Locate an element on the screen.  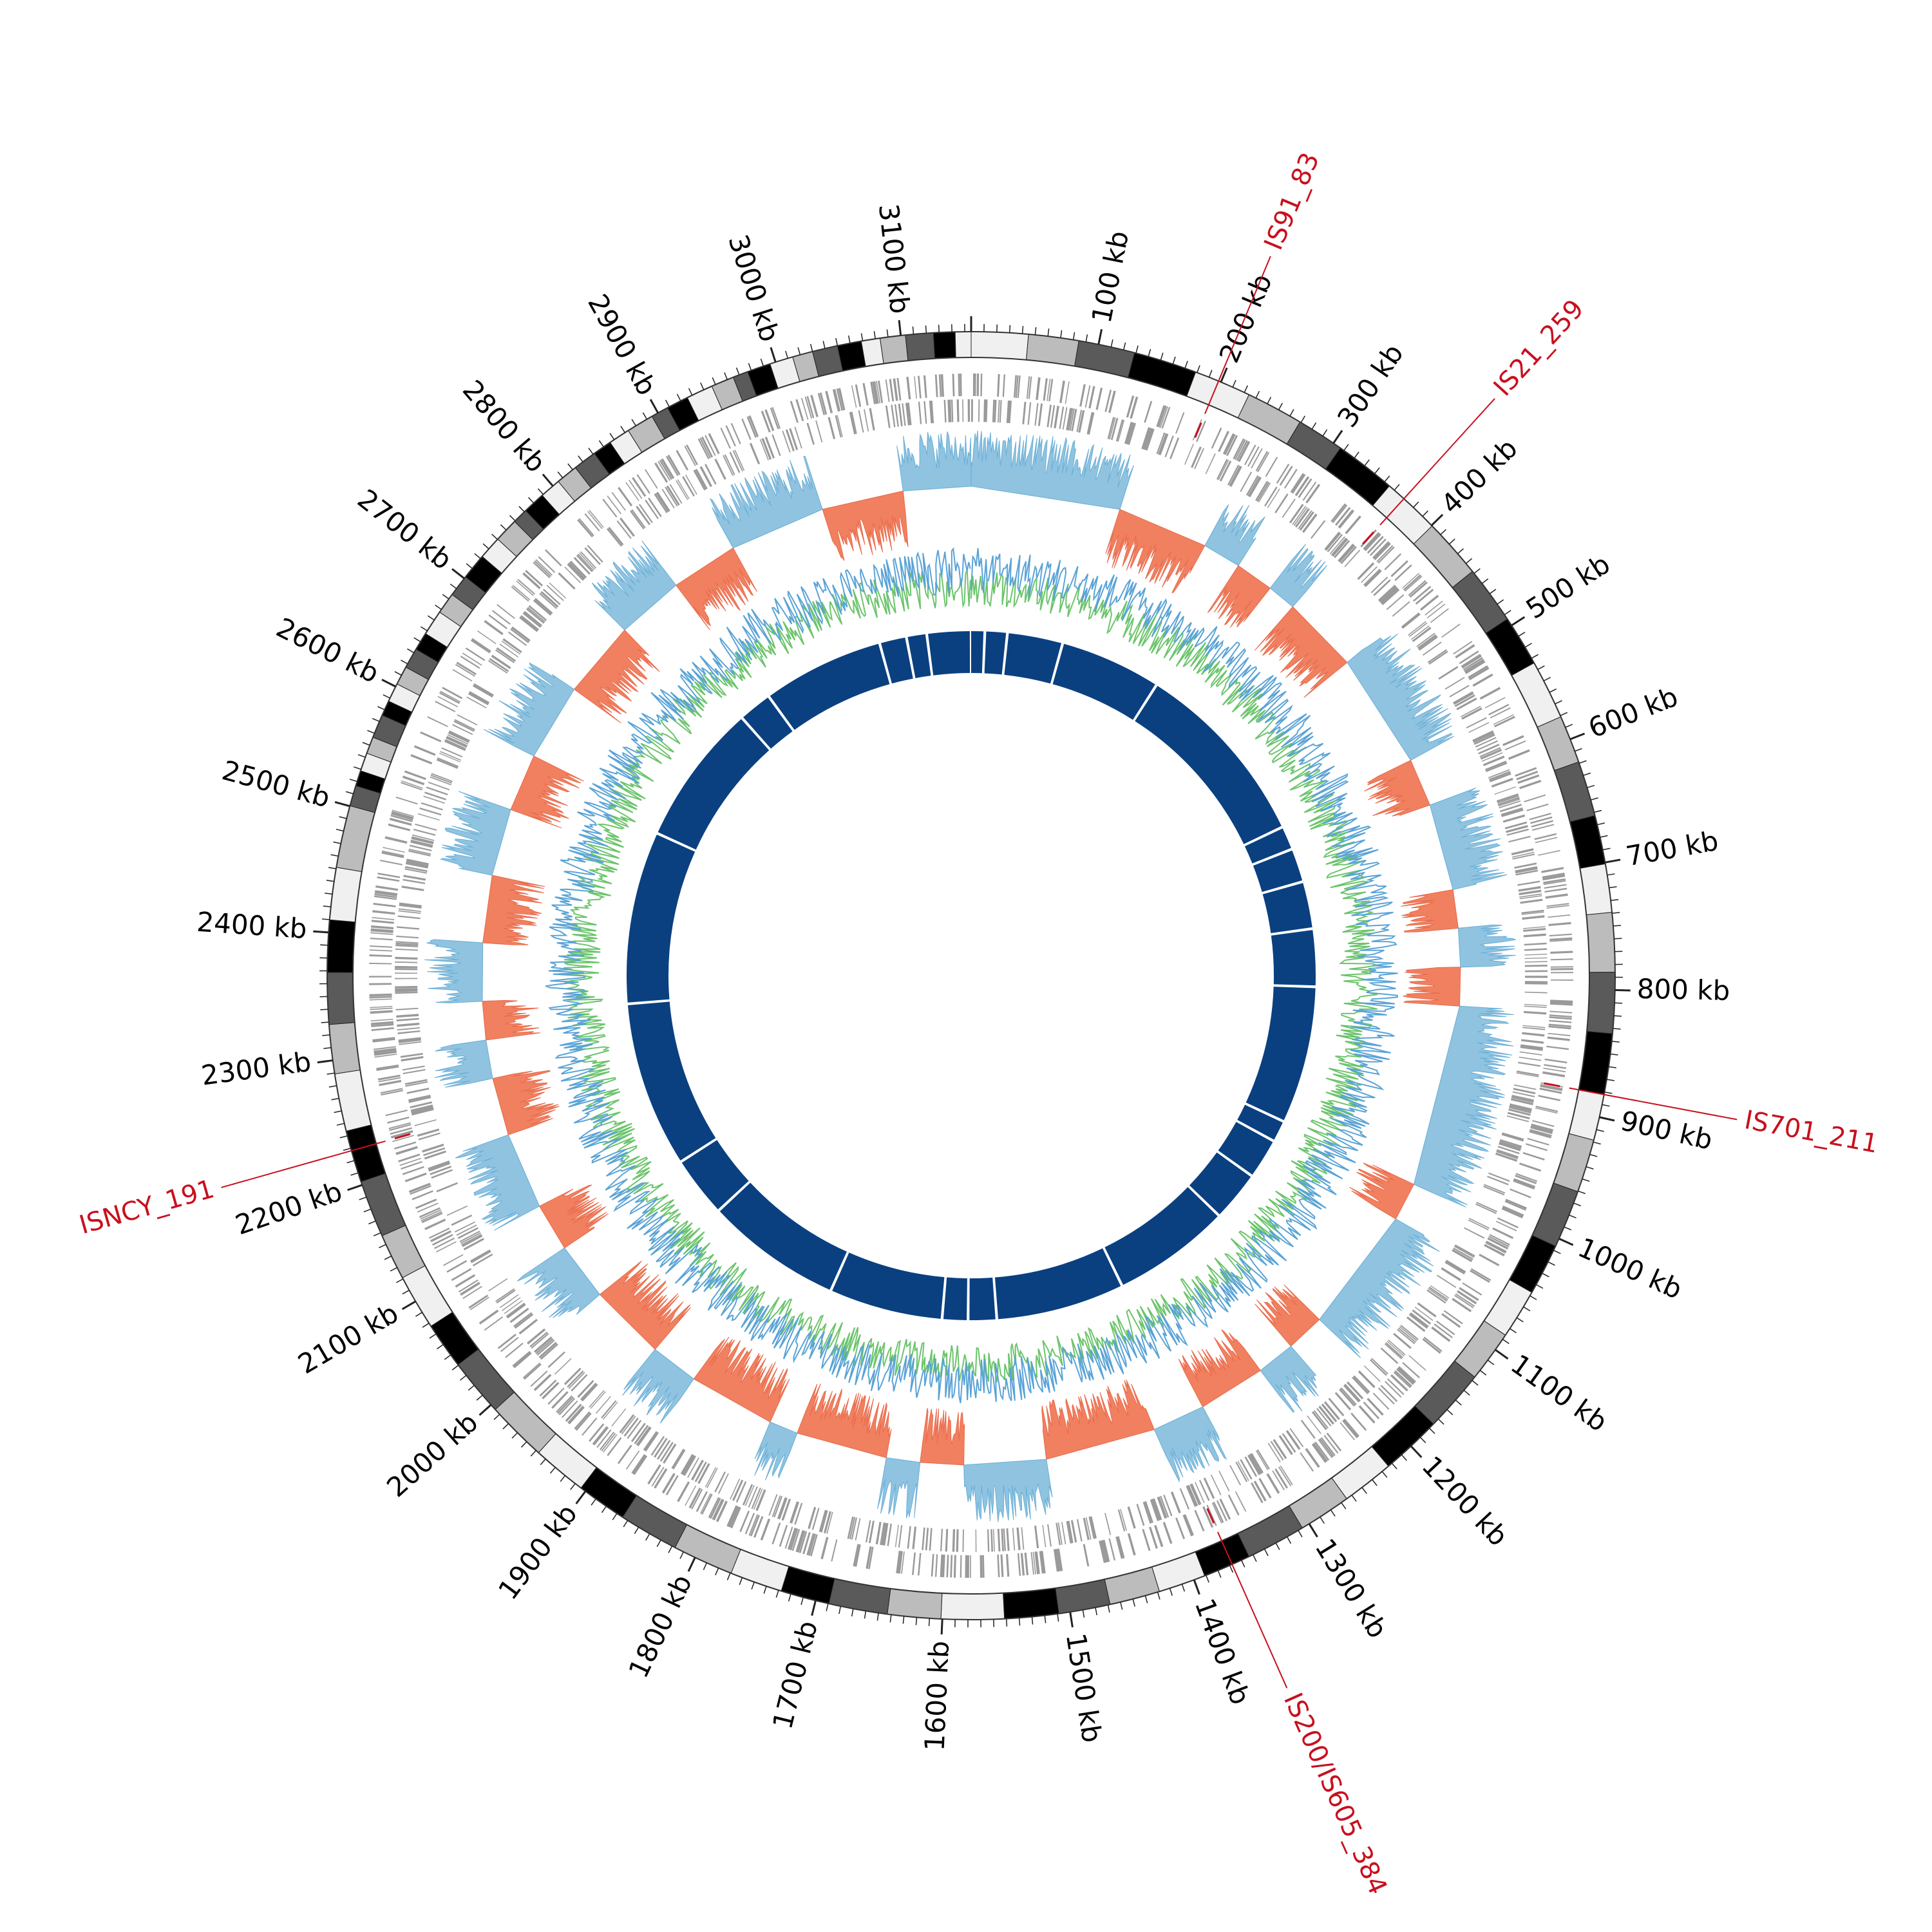
tick-label: 1000 kb is located at coordinates (1630, 1268).